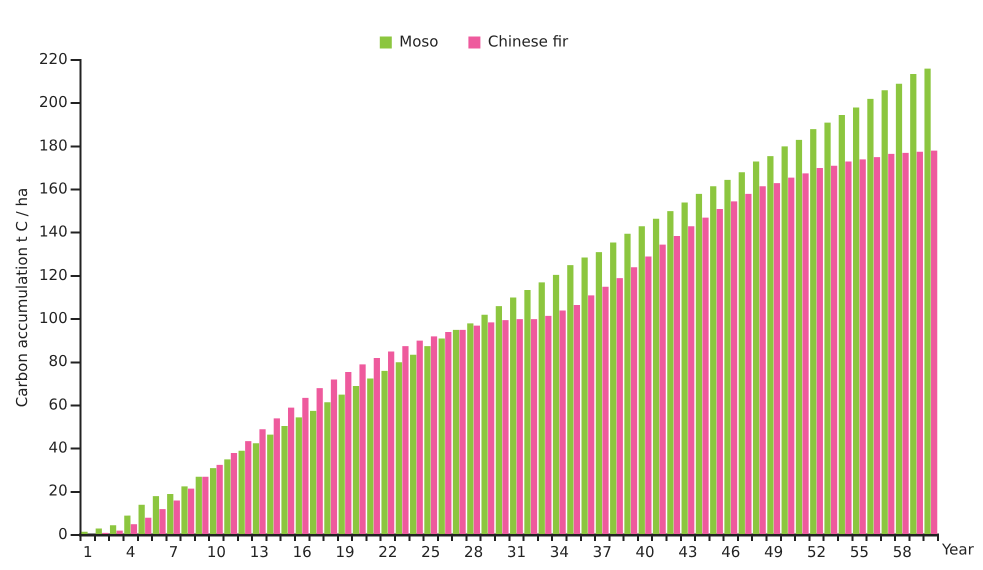 This screenshot has height=570, width=983. I want to click on y-tick-label: 0, so click(63, 533).